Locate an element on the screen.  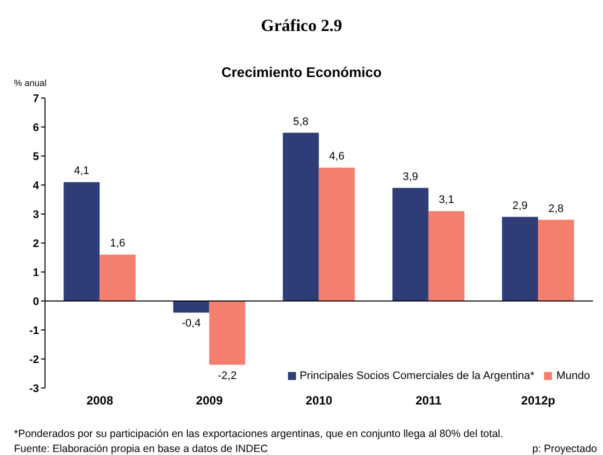
data-label: -0,4 is located at coordinates (191, 324).